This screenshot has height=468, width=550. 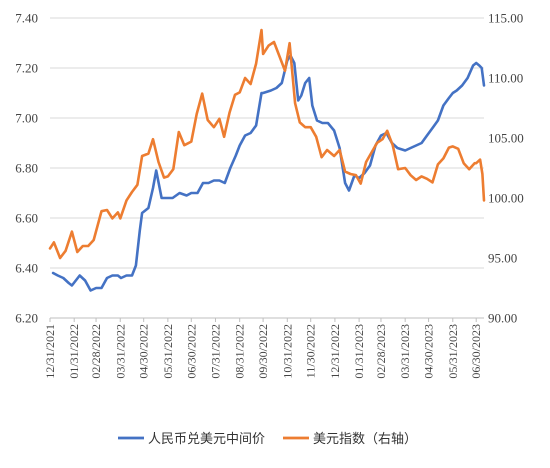 I want to click on y-right-tick-label: 100.00, so click(x=506, y=198).